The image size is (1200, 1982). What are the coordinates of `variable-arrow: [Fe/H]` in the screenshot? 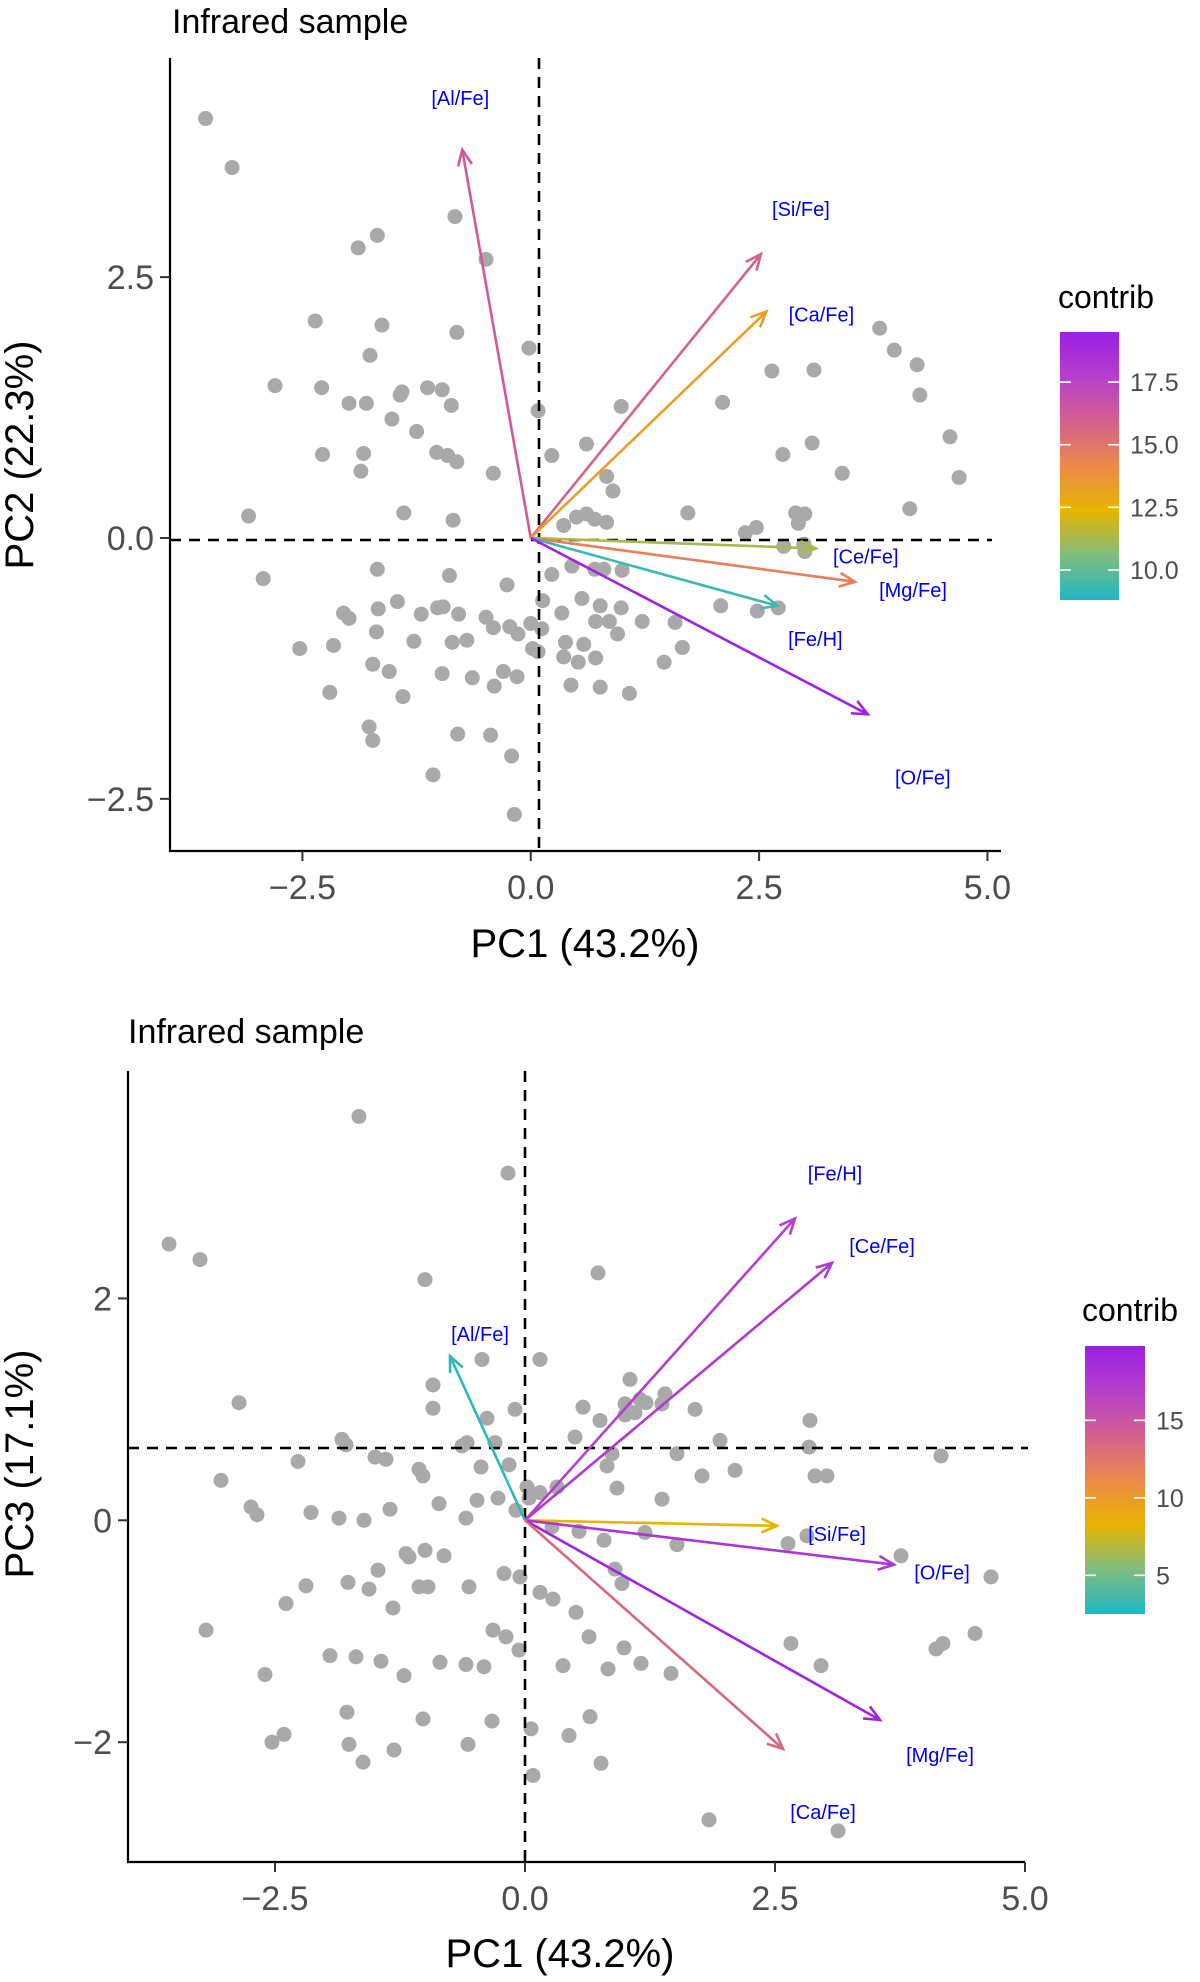 It's located at (686, 593).